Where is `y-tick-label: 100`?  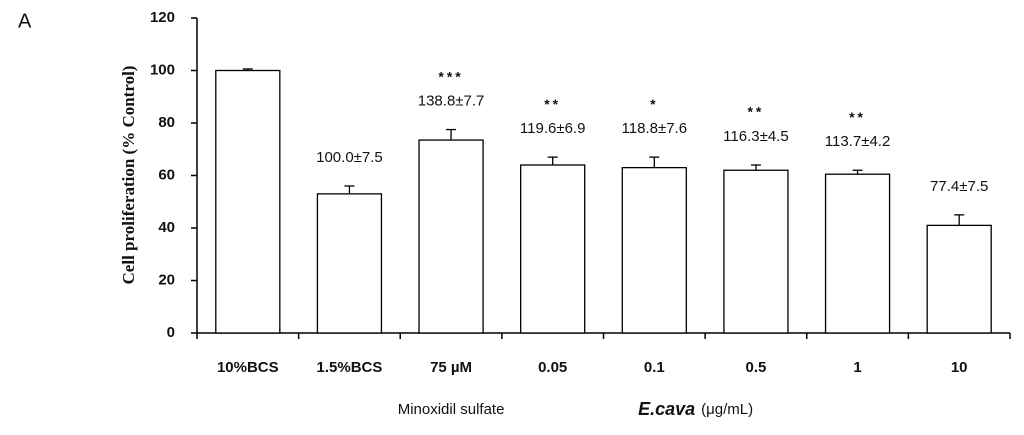 y-tick-label: 100 is located at coordinates (162, 69).